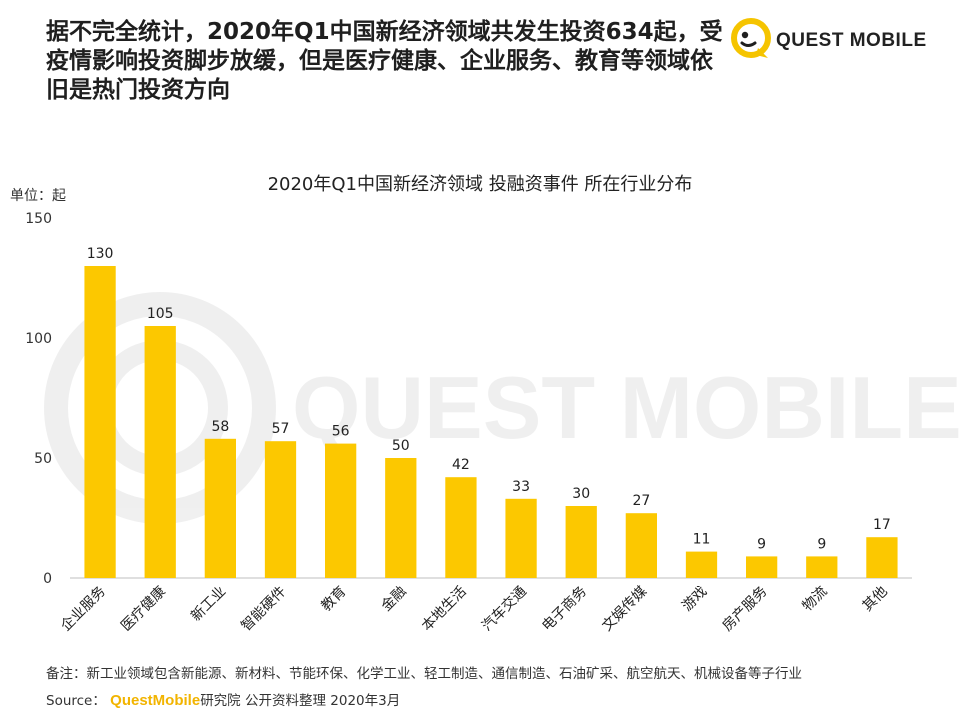  Describe the element at coordinates (875, 599) in the screenshot. I see `x-tick-label: 其他` at that location.